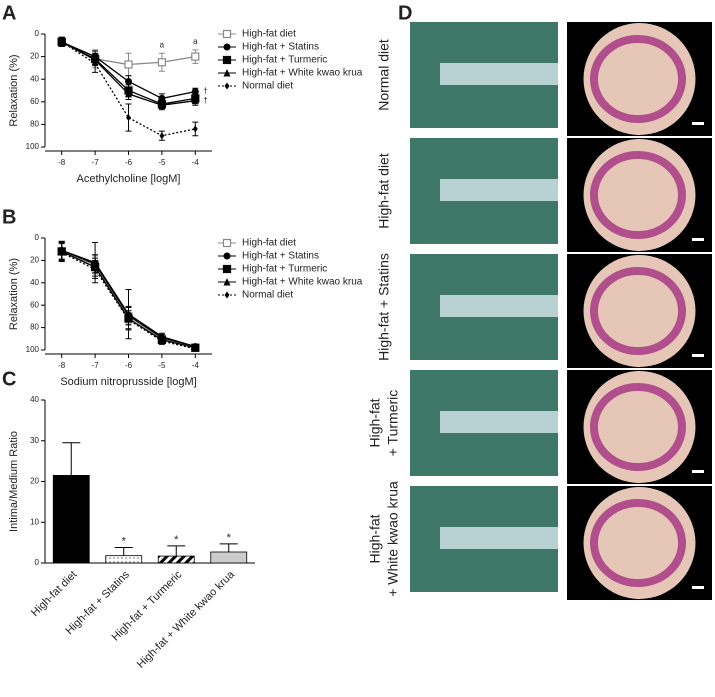  What do you see at coordinates (9, 379) in the screenshot?
I see `panel-label: C` at bounding box center [9, 379].